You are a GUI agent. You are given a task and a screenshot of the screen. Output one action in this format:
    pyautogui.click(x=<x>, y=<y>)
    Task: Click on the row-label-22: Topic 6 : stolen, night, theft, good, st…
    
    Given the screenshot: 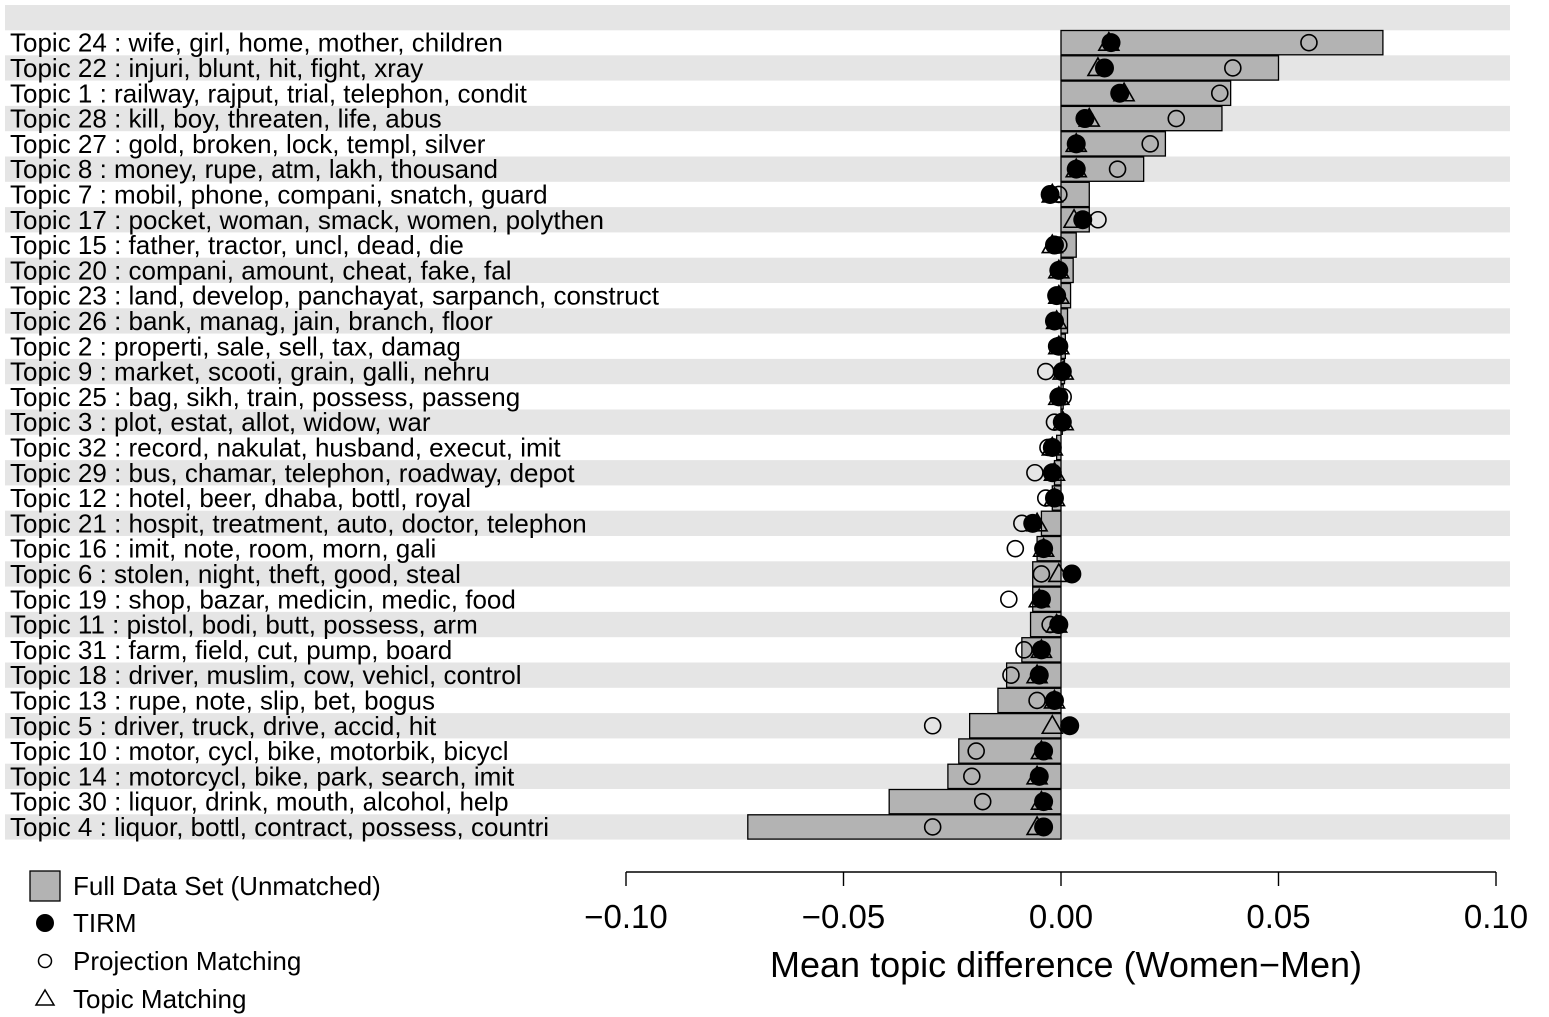 What is the action you would take?
    pyautogui.click(x=235, y=574)
    